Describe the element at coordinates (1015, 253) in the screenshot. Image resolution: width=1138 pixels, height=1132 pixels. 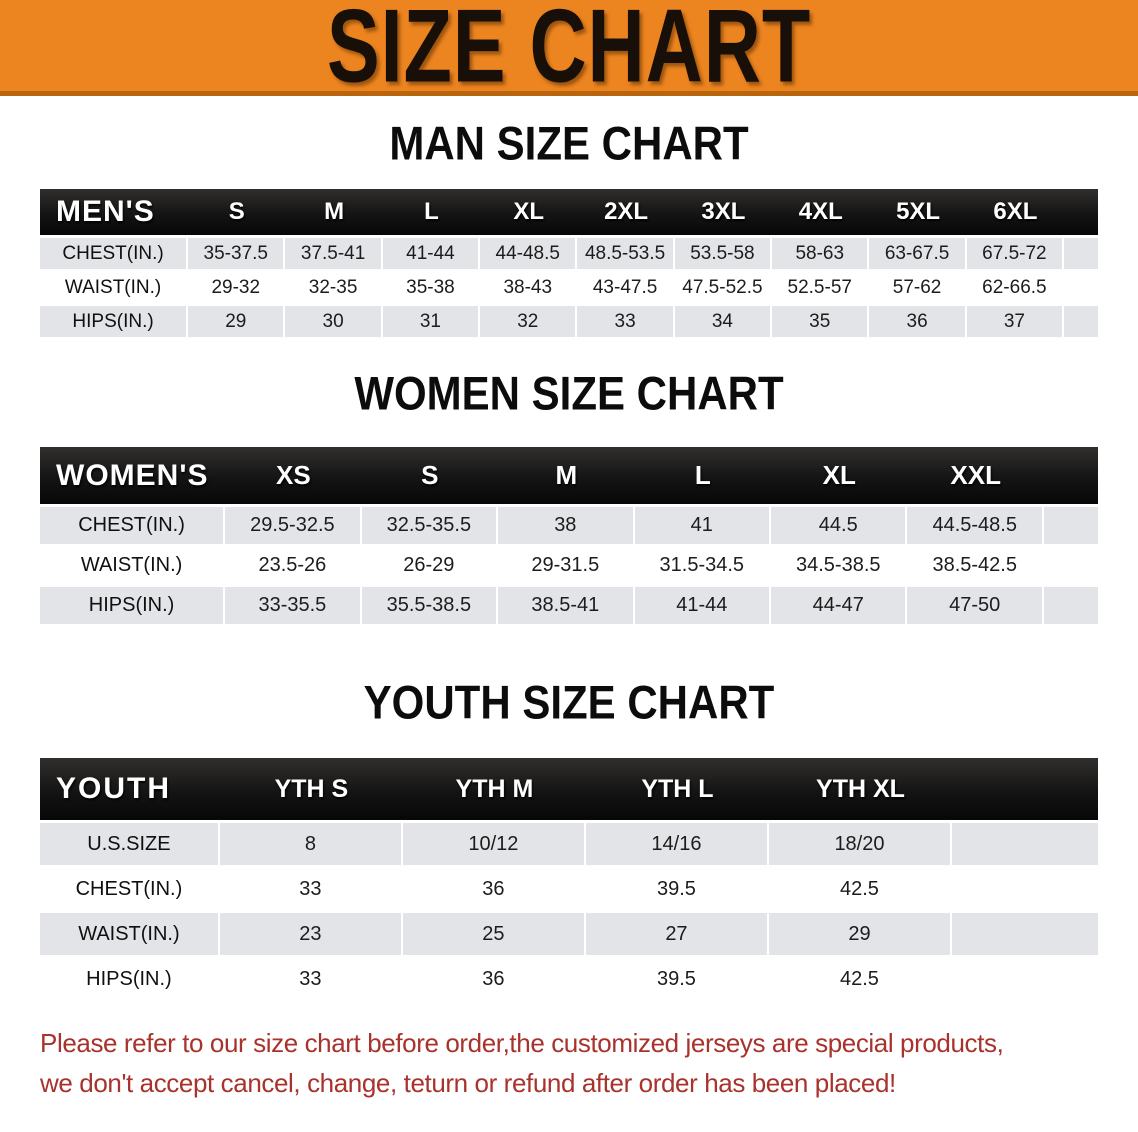
I see `table-cell: 67.5-72` at that location.